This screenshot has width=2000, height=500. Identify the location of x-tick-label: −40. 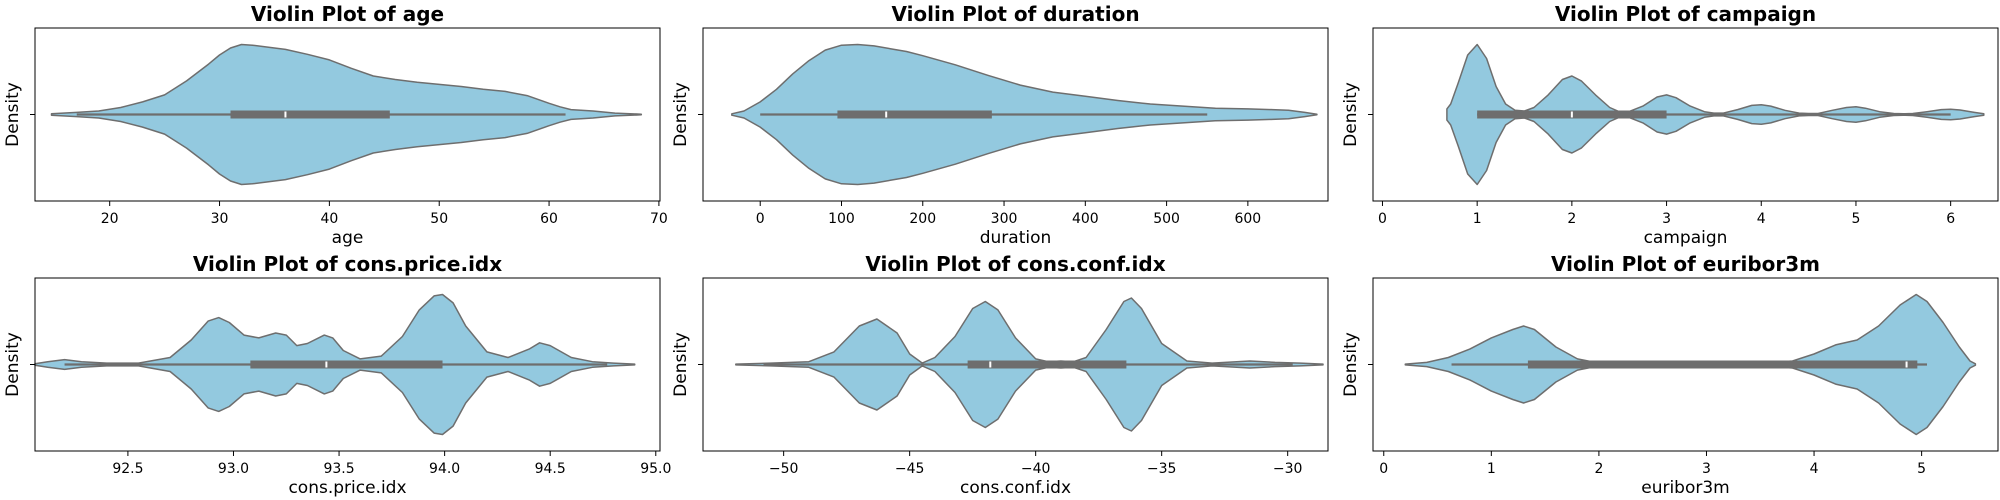
(1036, 469).